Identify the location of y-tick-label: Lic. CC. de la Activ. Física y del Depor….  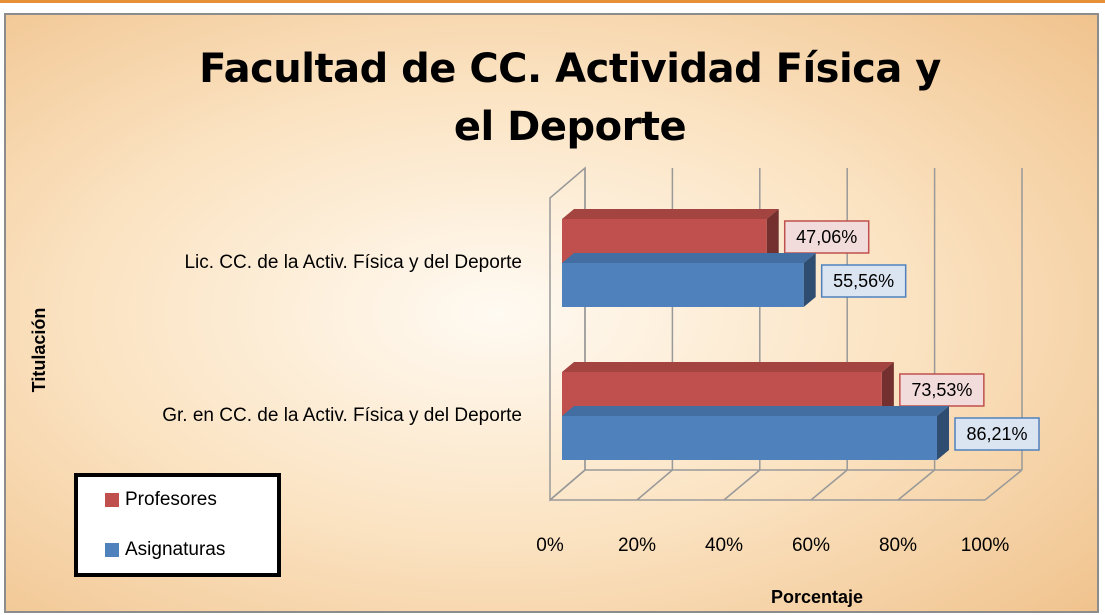
(353, 262).